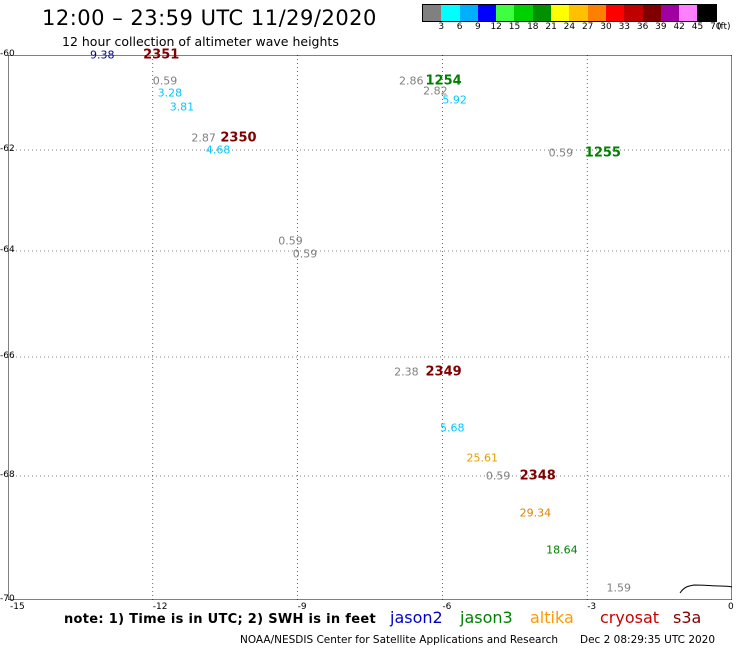 The height and width of the screenshot is (650, 740). I want to click on latitude-tick-label: -68, so click(7, 475).